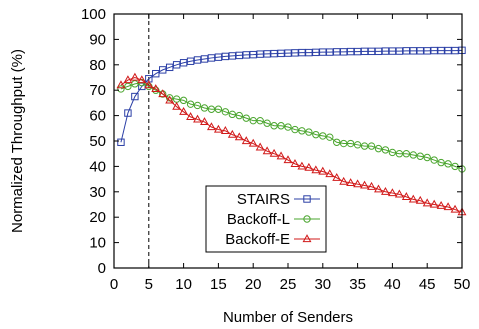 Image resolution: width=479 pixels, height=329 pixels. What do you see at coordinates (253, 284) in the screenshot?
I see `x-tick-label: 20` at bounding box center [253, 284].